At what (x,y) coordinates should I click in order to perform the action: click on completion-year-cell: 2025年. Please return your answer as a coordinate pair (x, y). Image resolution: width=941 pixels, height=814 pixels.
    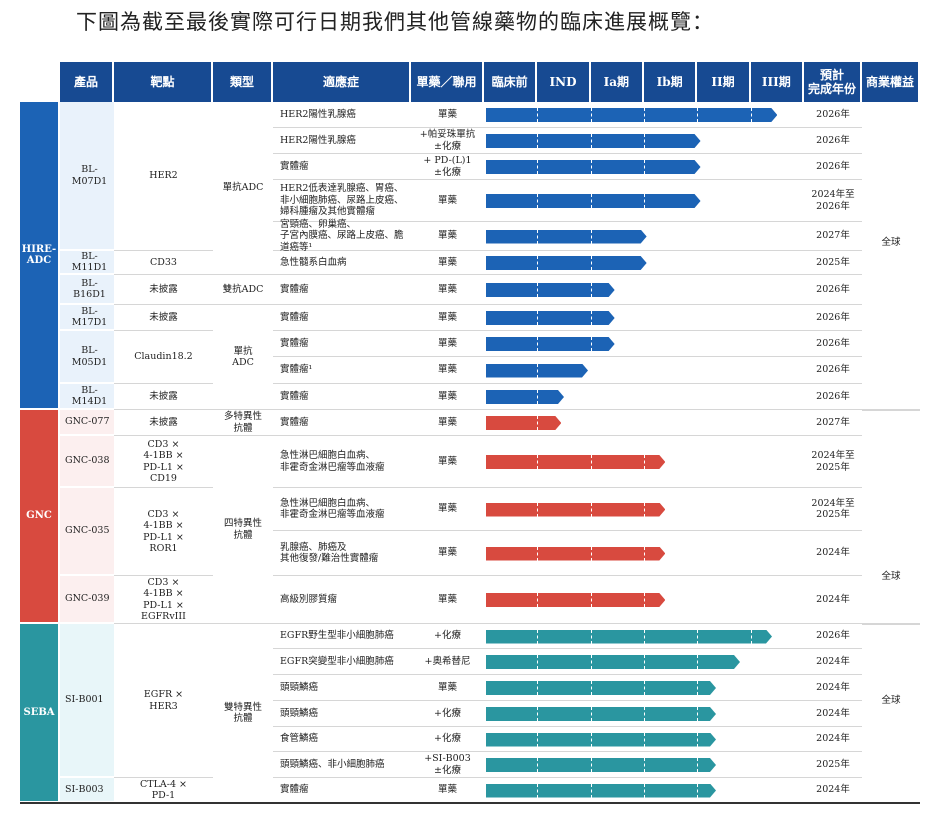
    Looking at the image, I should click on (833, 765).